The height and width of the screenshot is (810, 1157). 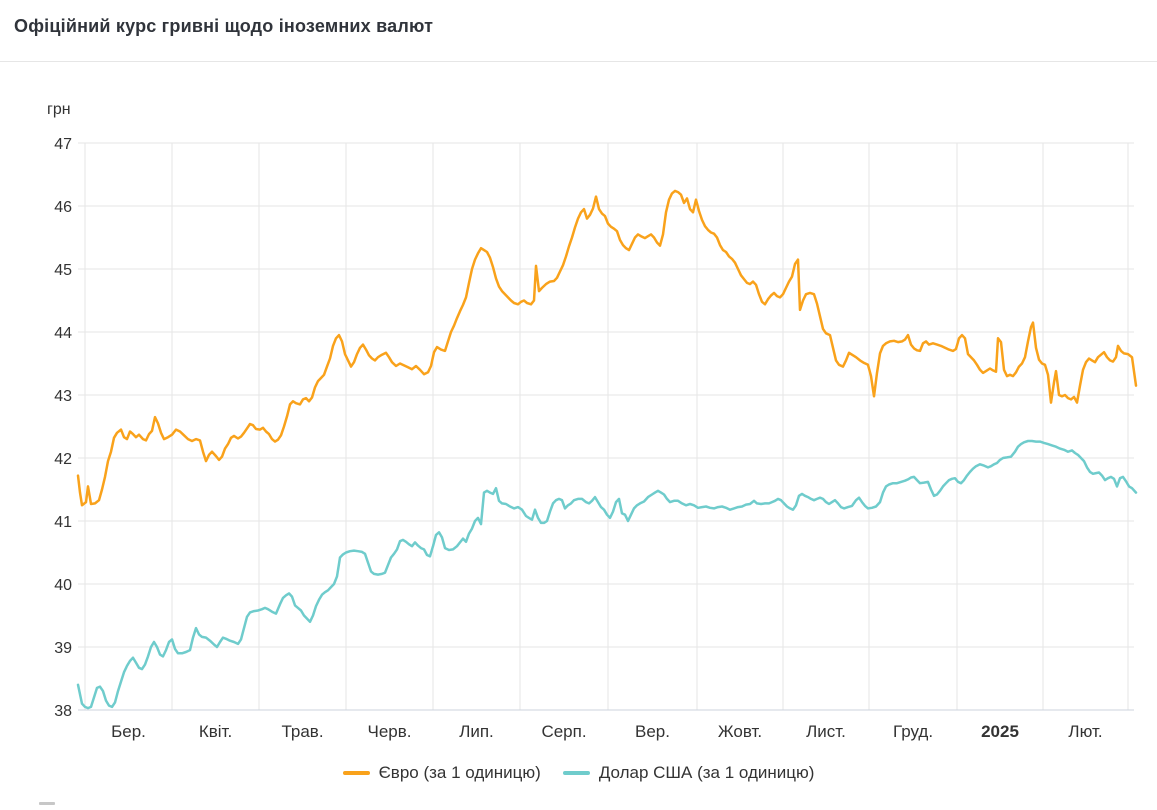 I want to click on y-tick-label: 41, so click(x=63, y=522).